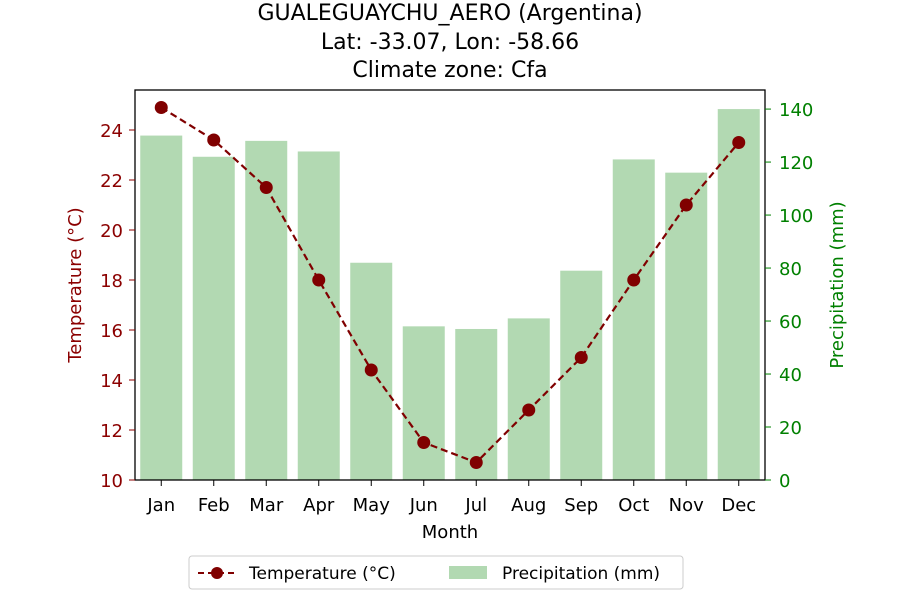 This screenshot has height=600, width=900. I want to click on x-axis: Jan Feb Mar Apr May Jun Jul Aug Sep Oct Nov Dec, so click(451, 498).